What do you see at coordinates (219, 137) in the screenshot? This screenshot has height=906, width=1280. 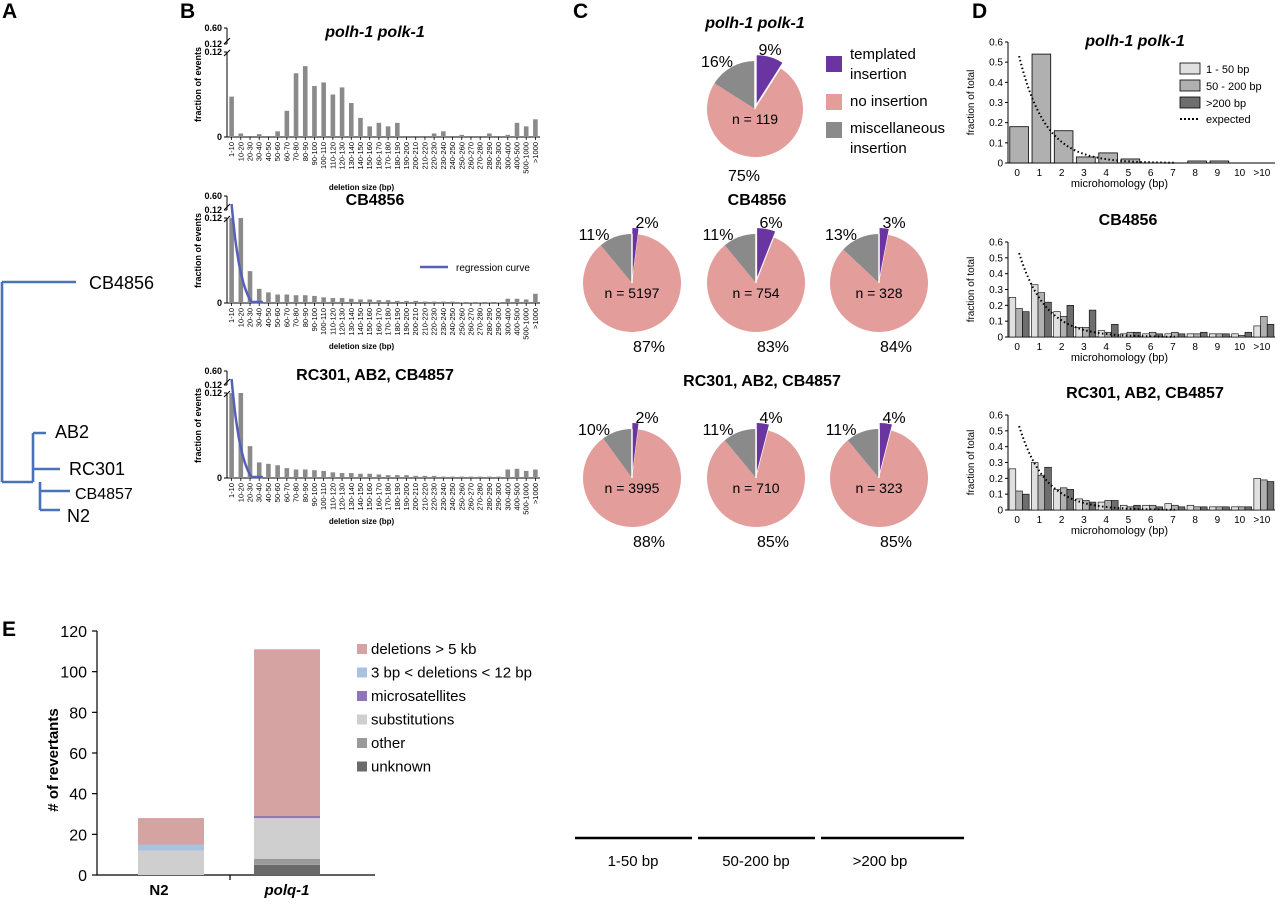 I see `b-ytick-label: 0` at bounding box center [219, 137].